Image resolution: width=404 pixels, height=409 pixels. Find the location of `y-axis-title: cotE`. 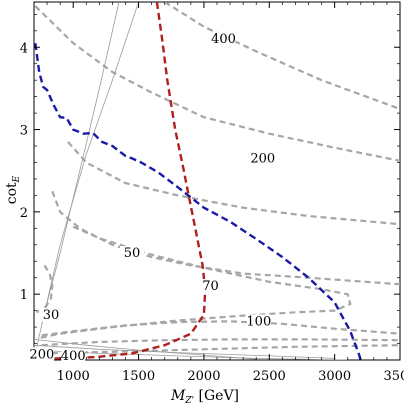

y-axis-title: cotE is located at coordinates (13, 189).